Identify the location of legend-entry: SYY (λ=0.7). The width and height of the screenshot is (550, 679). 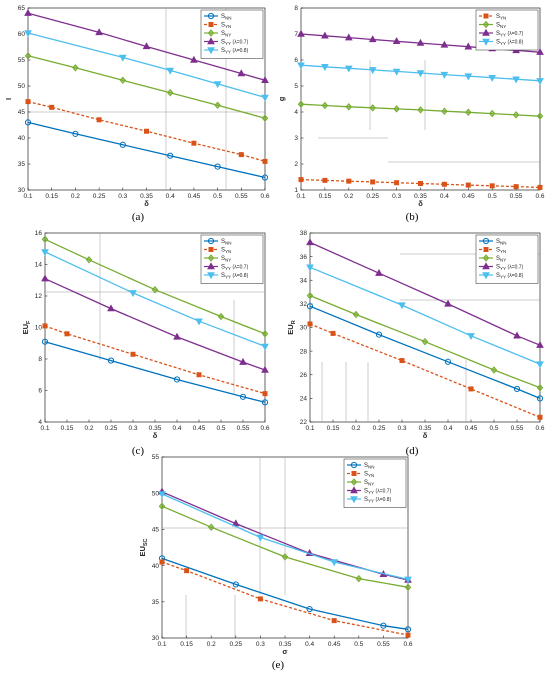
(235, 43).